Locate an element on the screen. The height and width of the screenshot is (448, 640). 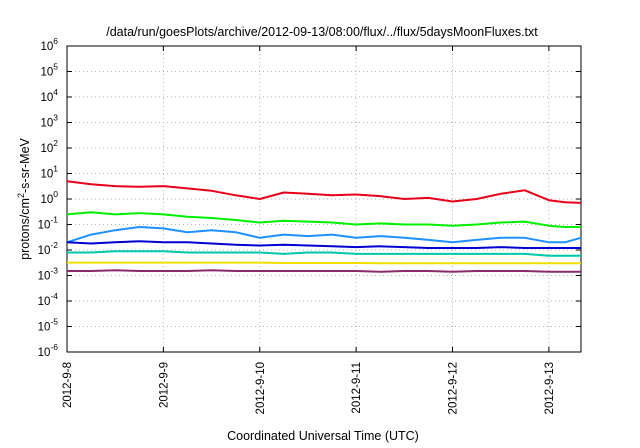
y-tick-label: 10⁻³ is located at coordinates (48, 274).